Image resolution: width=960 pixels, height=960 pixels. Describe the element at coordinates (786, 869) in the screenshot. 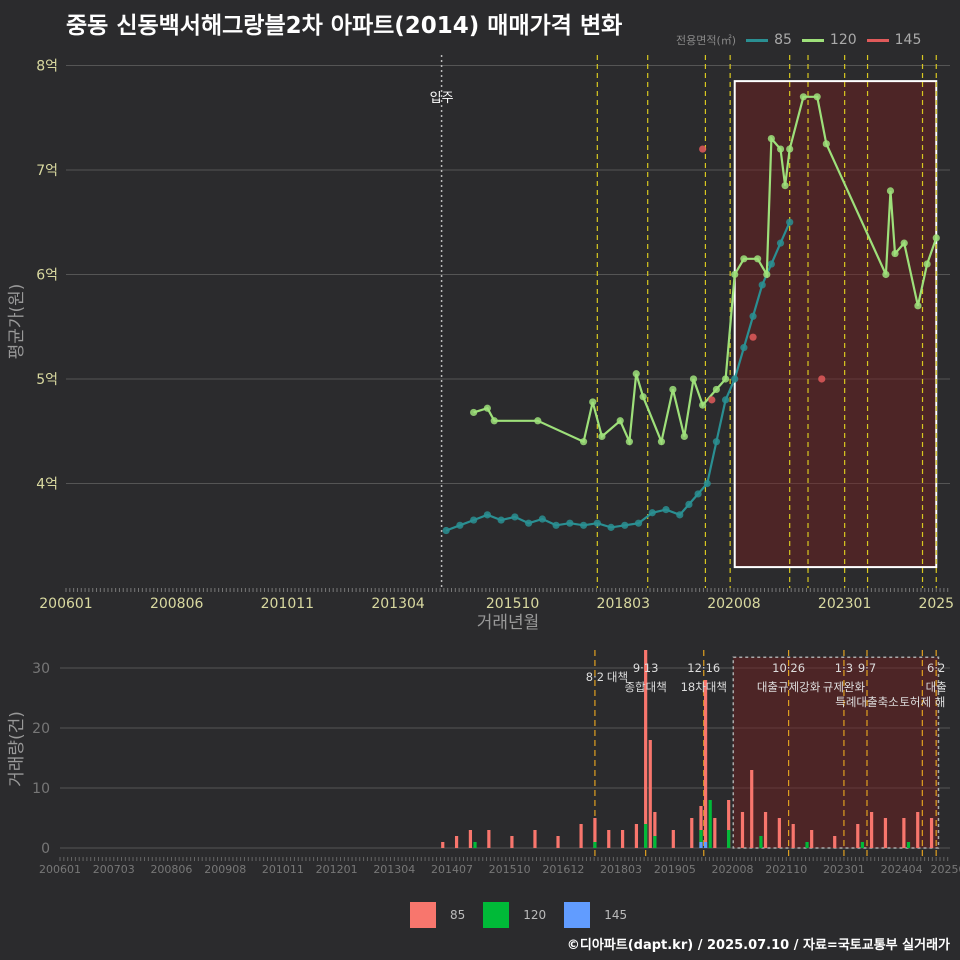

I see `bar-x-tick-label: 202110` at that location.